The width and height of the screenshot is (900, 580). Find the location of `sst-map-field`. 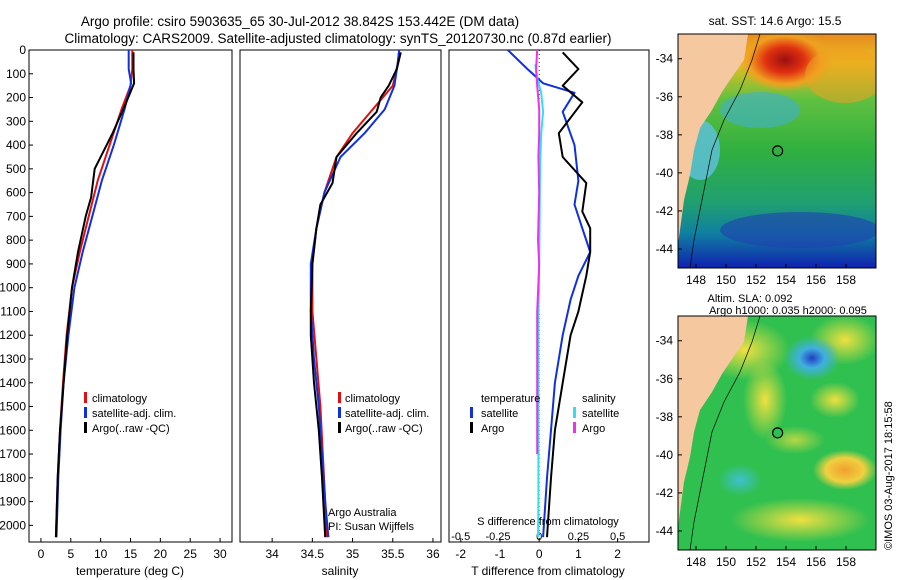

sst-map-field is located at coordinates (777, 151).